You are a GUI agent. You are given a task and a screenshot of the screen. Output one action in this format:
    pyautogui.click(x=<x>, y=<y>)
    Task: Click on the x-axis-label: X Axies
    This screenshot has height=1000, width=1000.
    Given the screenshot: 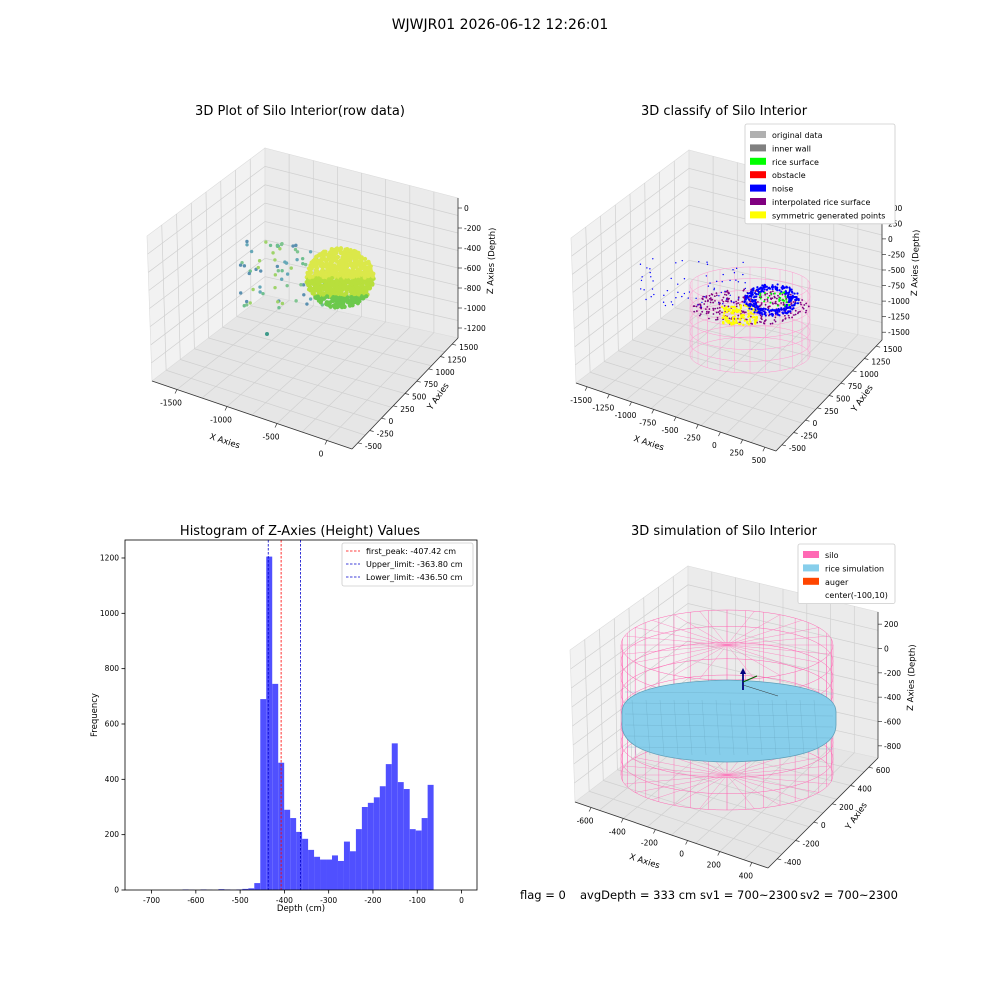 What is the action you would take?
    pyautogui.click(x=644, y=861)
    